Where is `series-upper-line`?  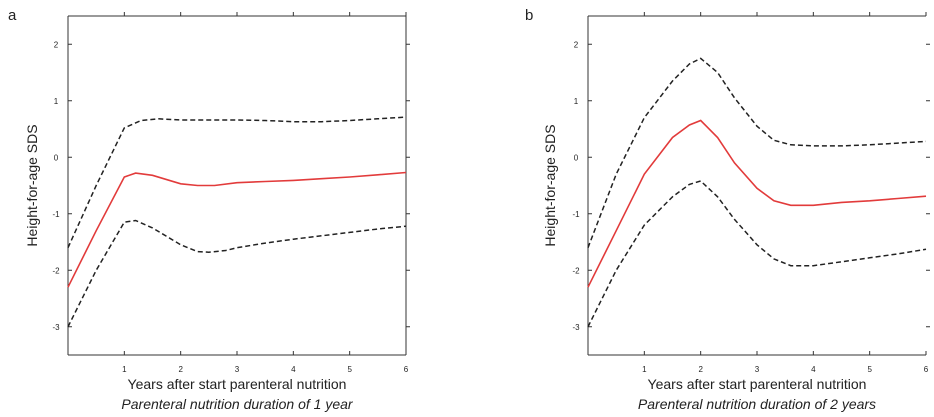
series-upper-line is located at coordinates (237, 182).